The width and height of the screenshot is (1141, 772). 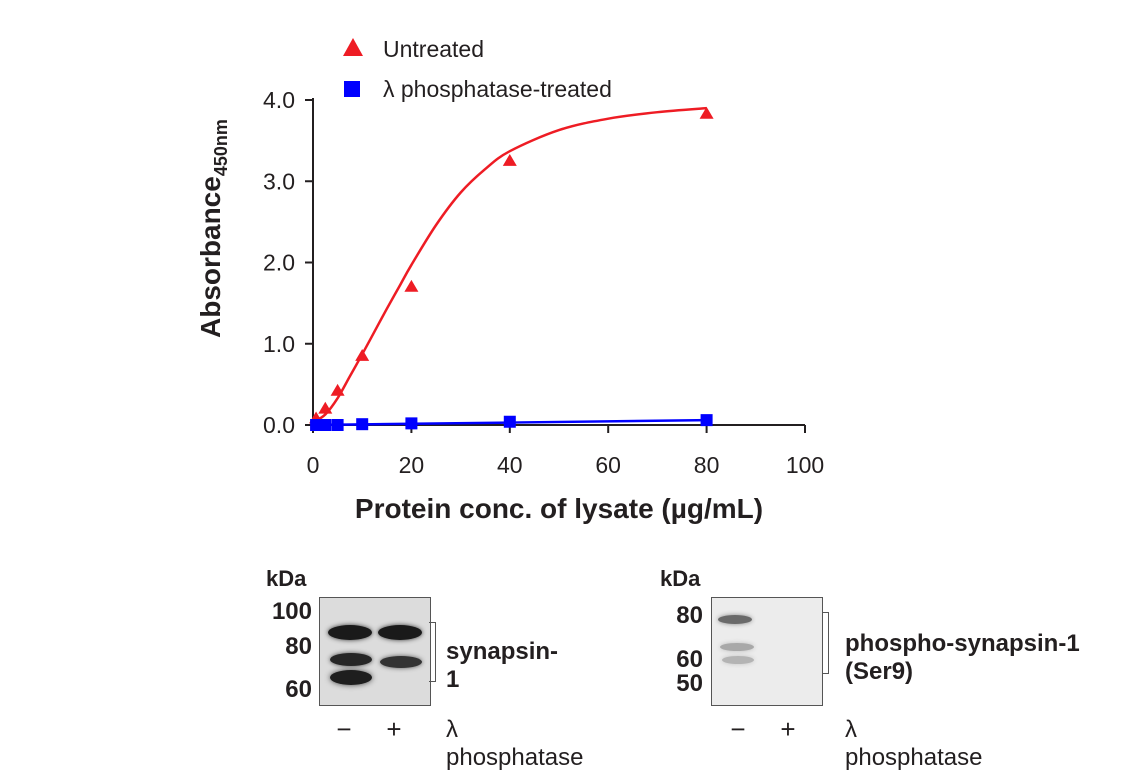 What do you see at coordinates (279, 425) in the screenshot?
I see `y-tick-label: 0.0` at bounding box center [279, 425].